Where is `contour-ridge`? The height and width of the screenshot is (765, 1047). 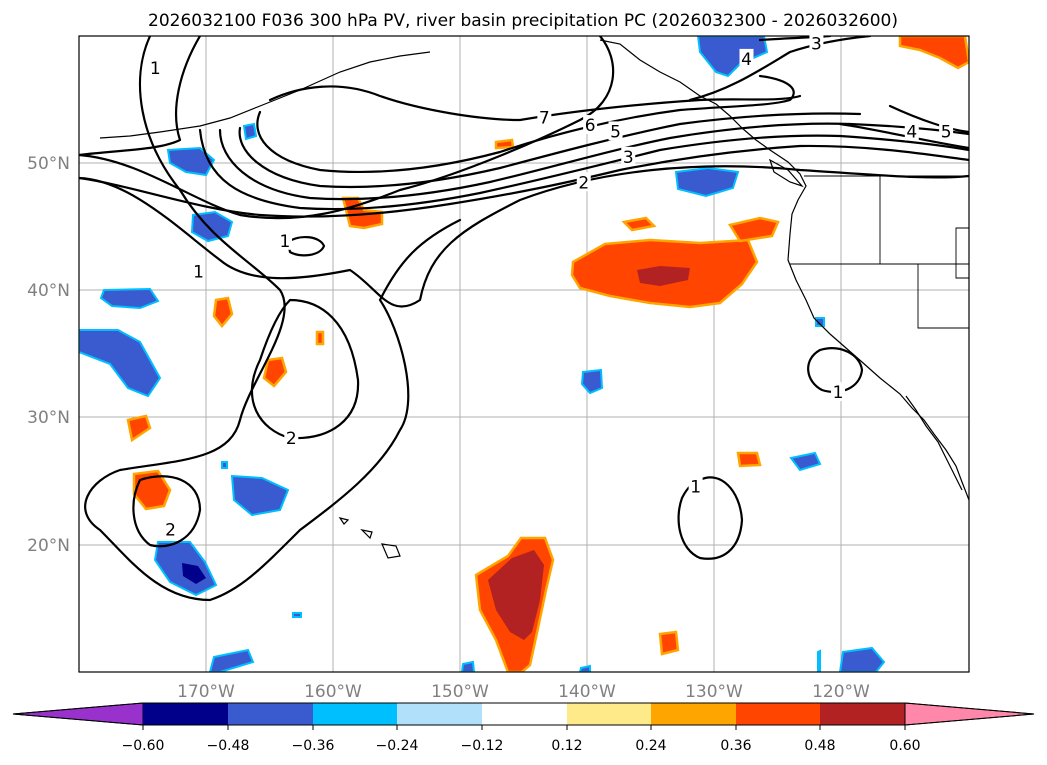
contour-ridge is located at coordinates (535, 103).